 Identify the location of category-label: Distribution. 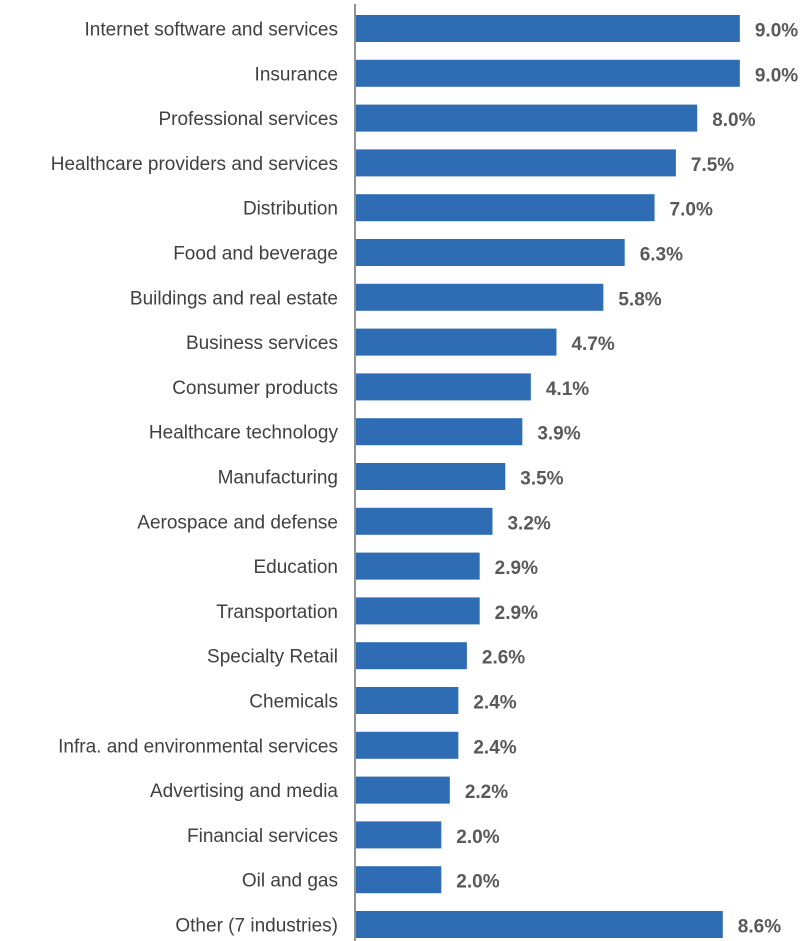
(290, 209).